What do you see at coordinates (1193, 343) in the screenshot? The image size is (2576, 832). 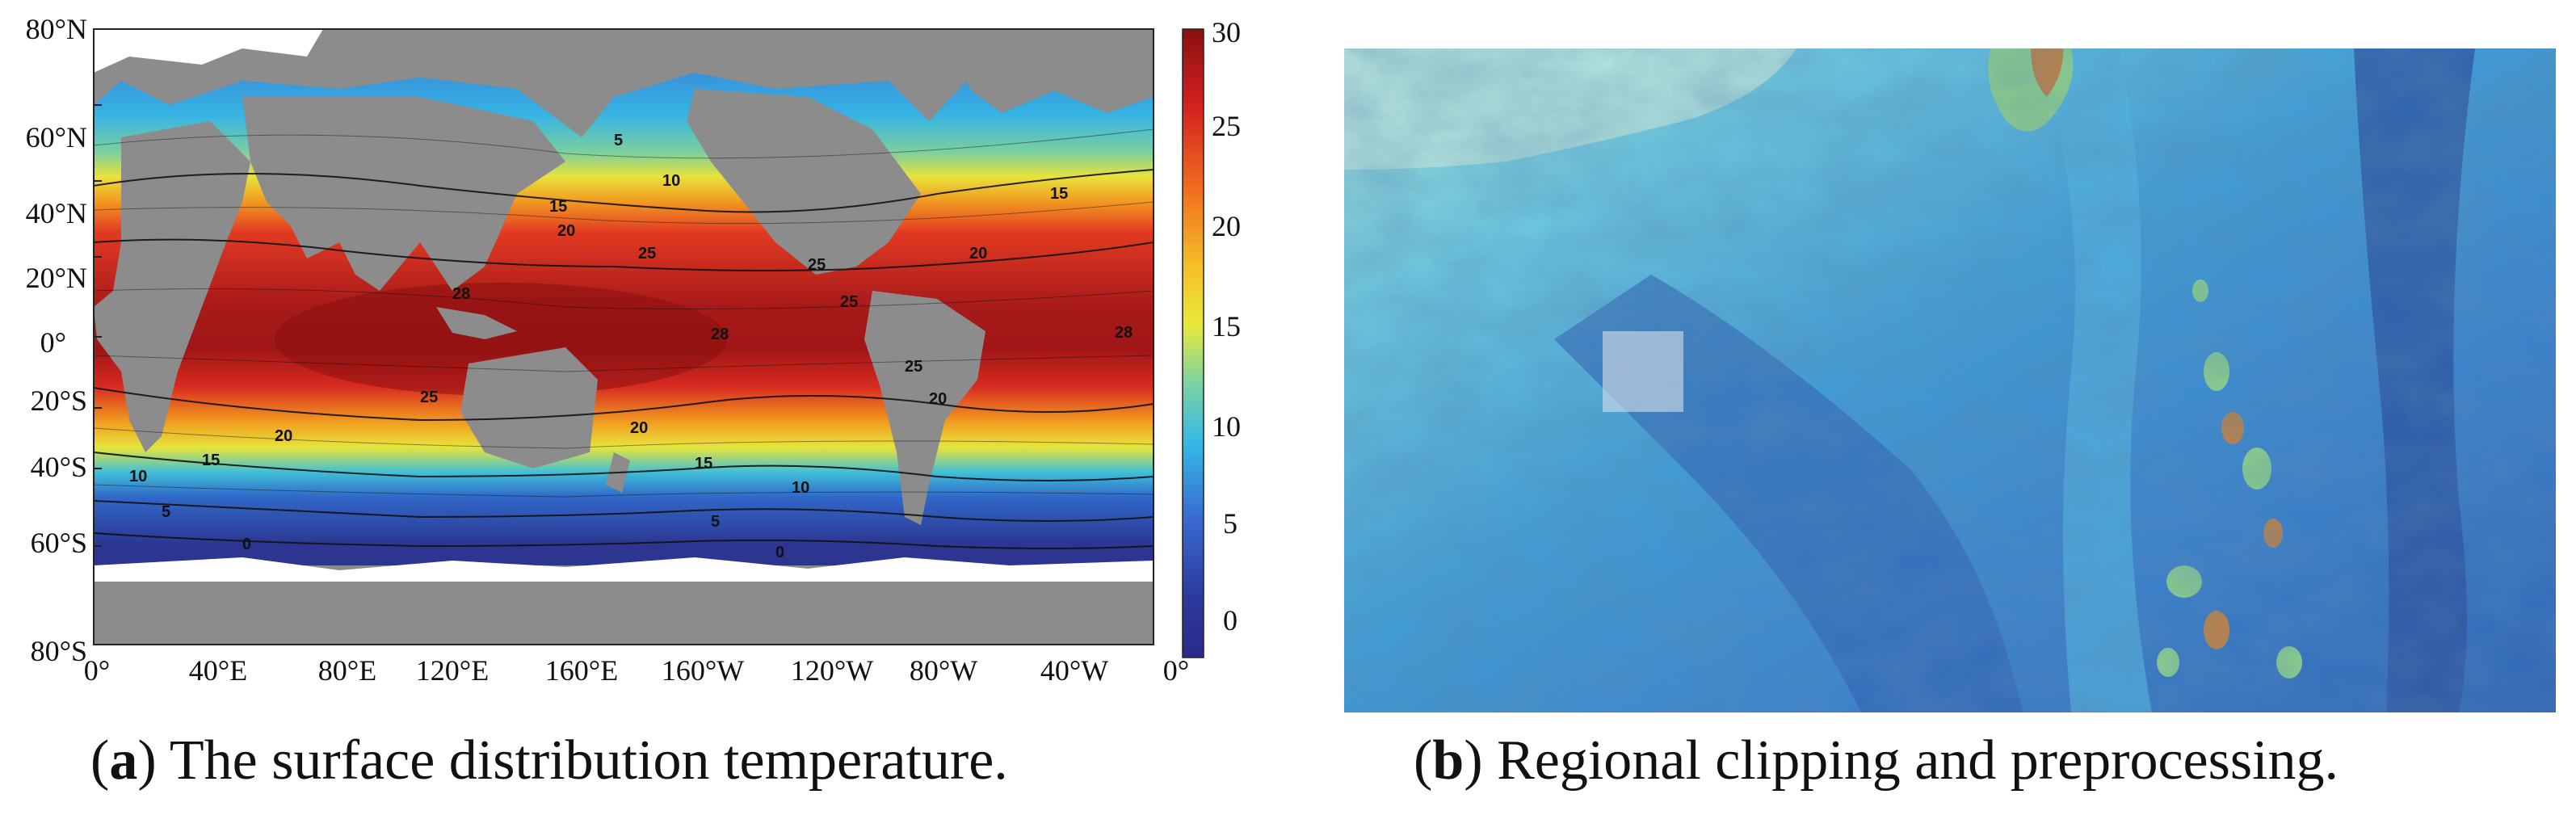 I see `colorbar-gradient` at bounding box center [1193, 343].